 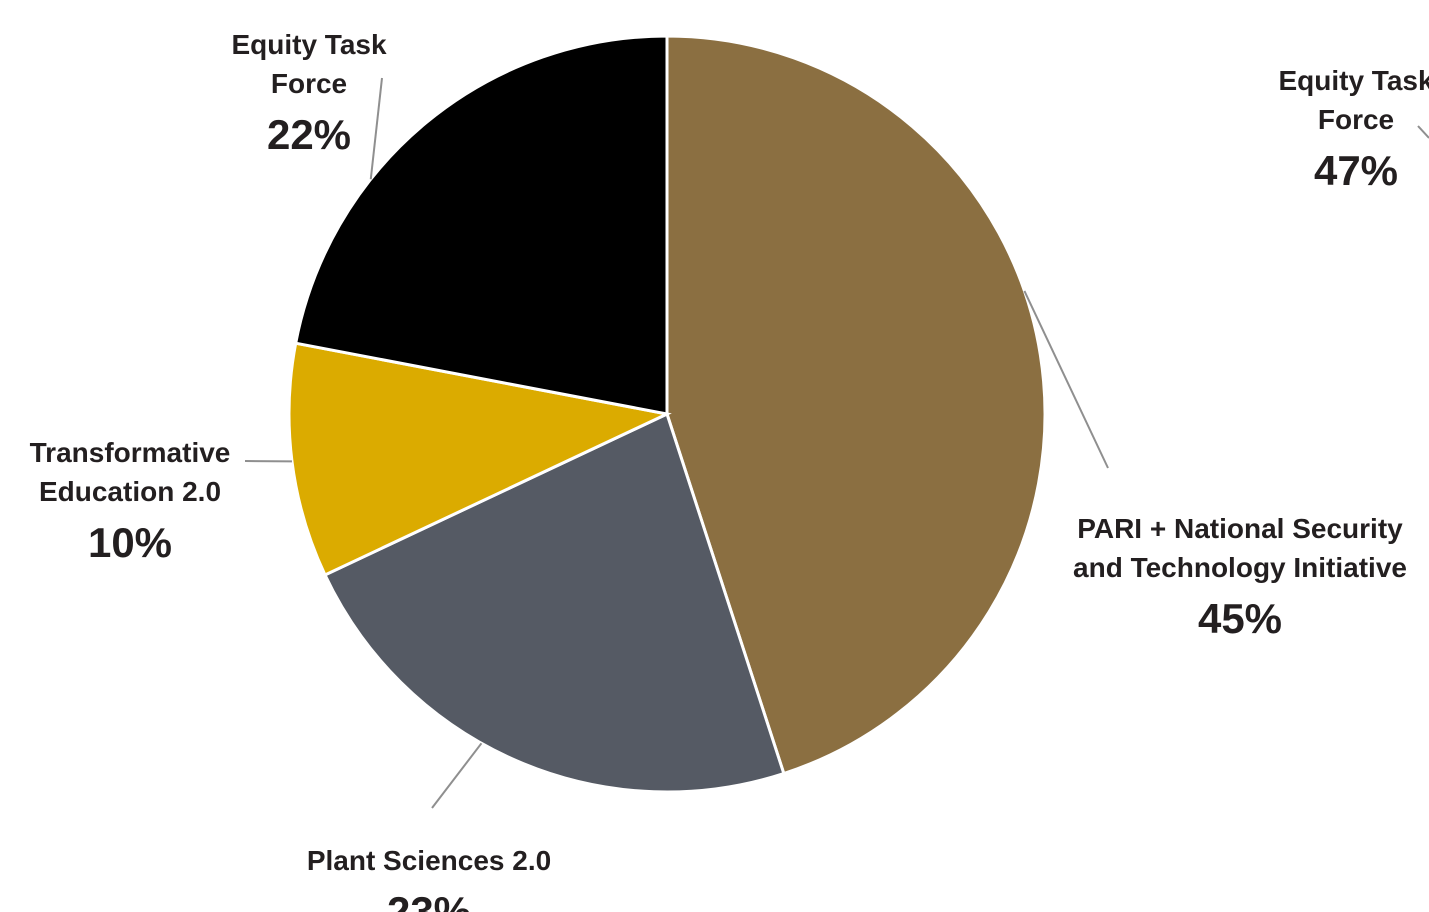 I want to click on slice-label-pari-national-security-line-1: PARI + National Security, so click(x=1240, y=528).